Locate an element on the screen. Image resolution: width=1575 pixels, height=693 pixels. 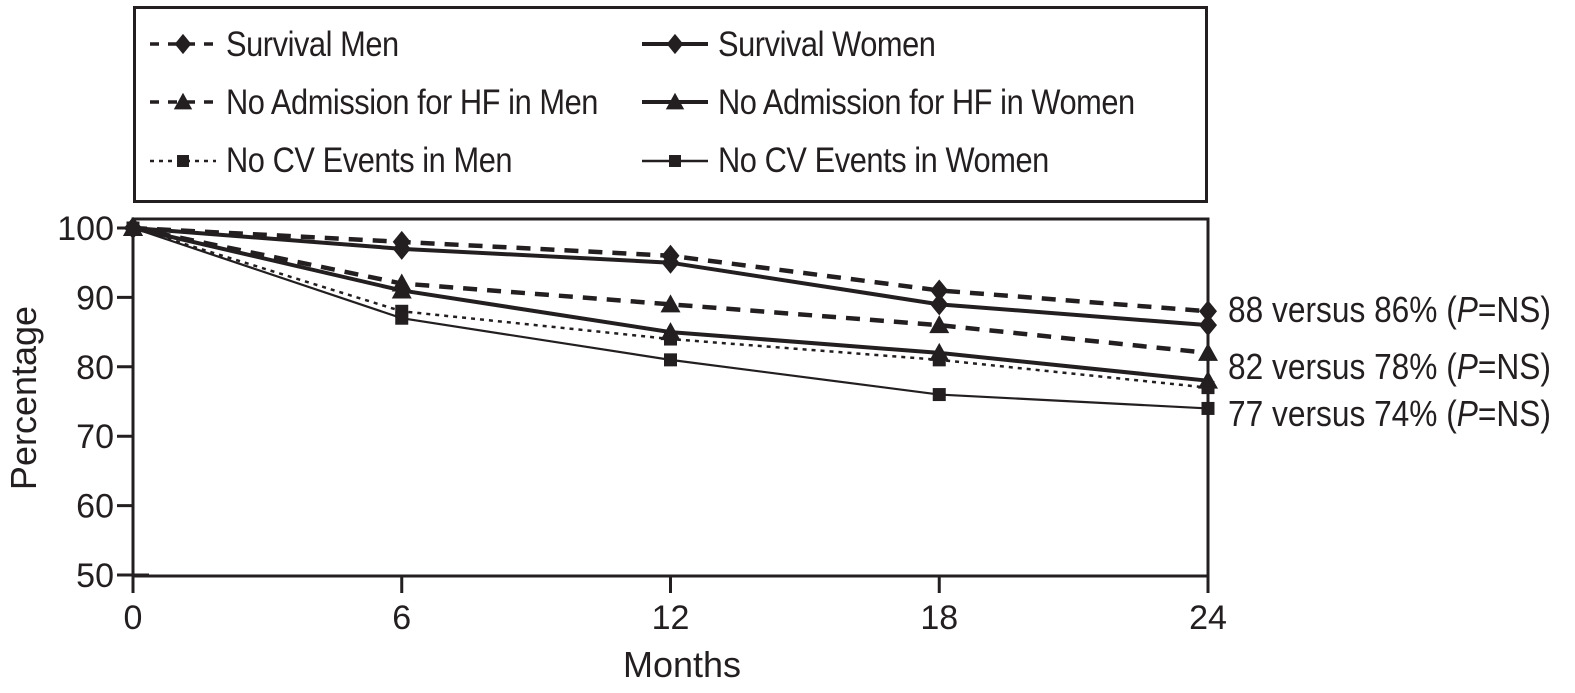
legend-entry-survival-women: Survival Women is located at coordinates (921, 44).